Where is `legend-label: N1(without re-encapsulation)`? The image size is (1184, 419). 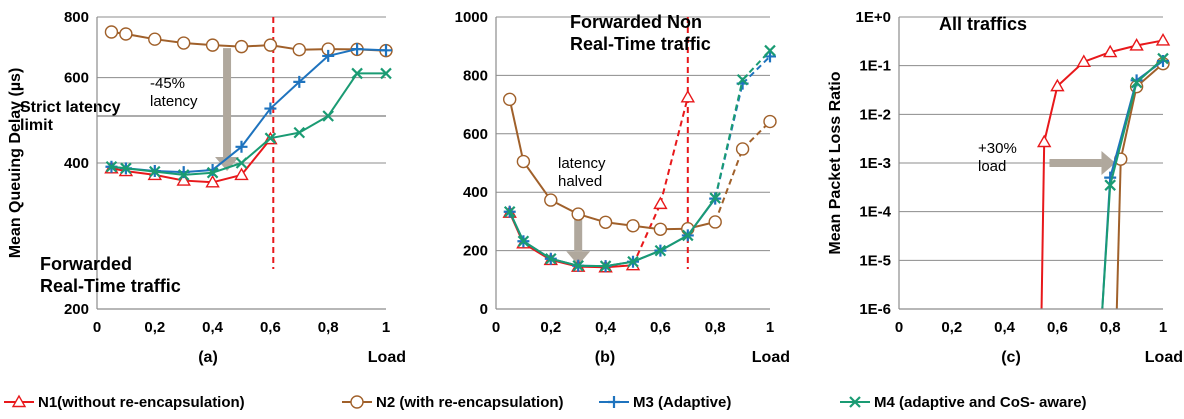
legend-label: N1(without re-encapsulation) is located at coordinates (141, 402).